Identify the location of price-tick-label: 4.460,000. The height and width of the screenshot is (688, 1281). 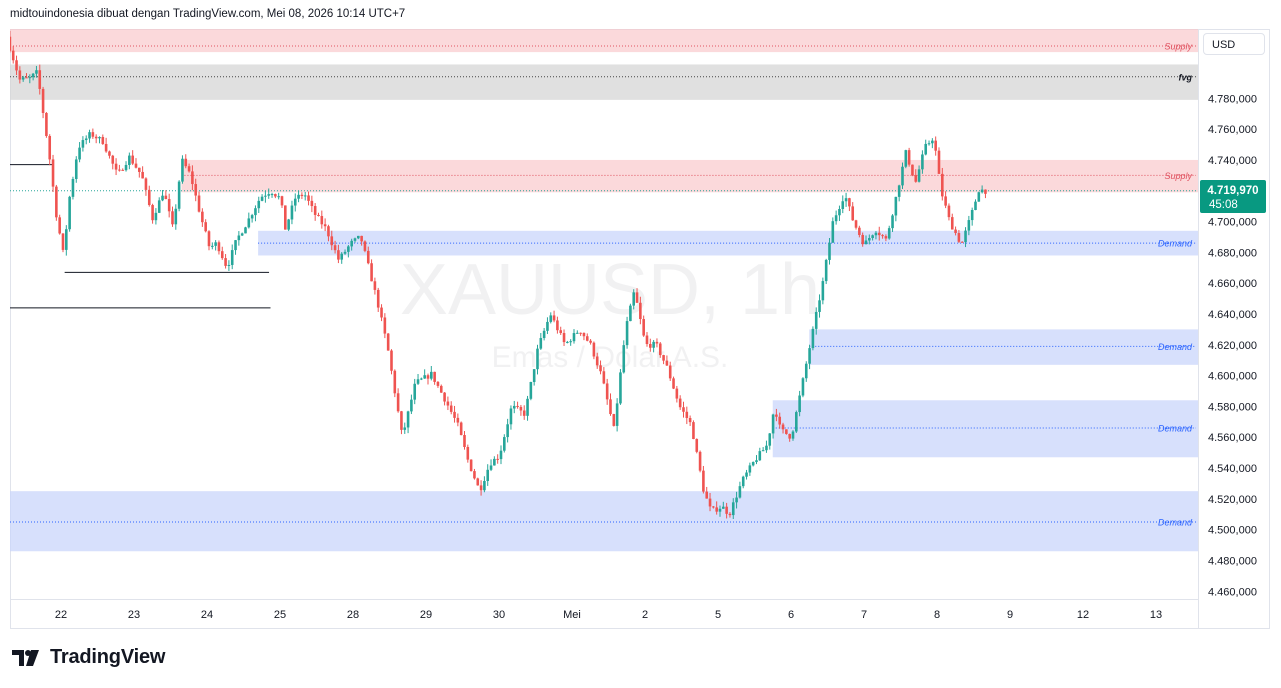
(1232, 592).